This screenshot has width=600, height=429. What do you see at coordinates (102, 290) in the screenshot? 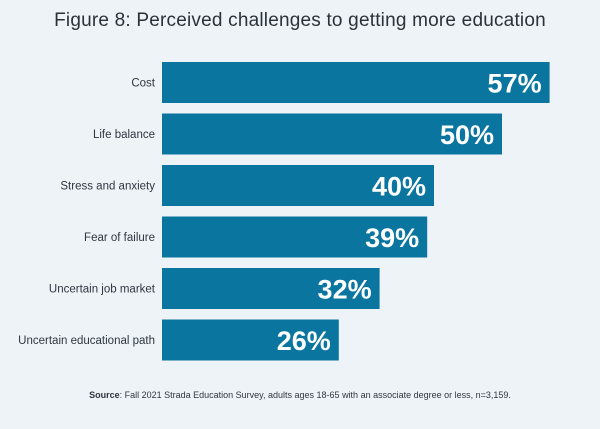
I see `category-label: Uncertain job market` at bounding box center [102, 290].